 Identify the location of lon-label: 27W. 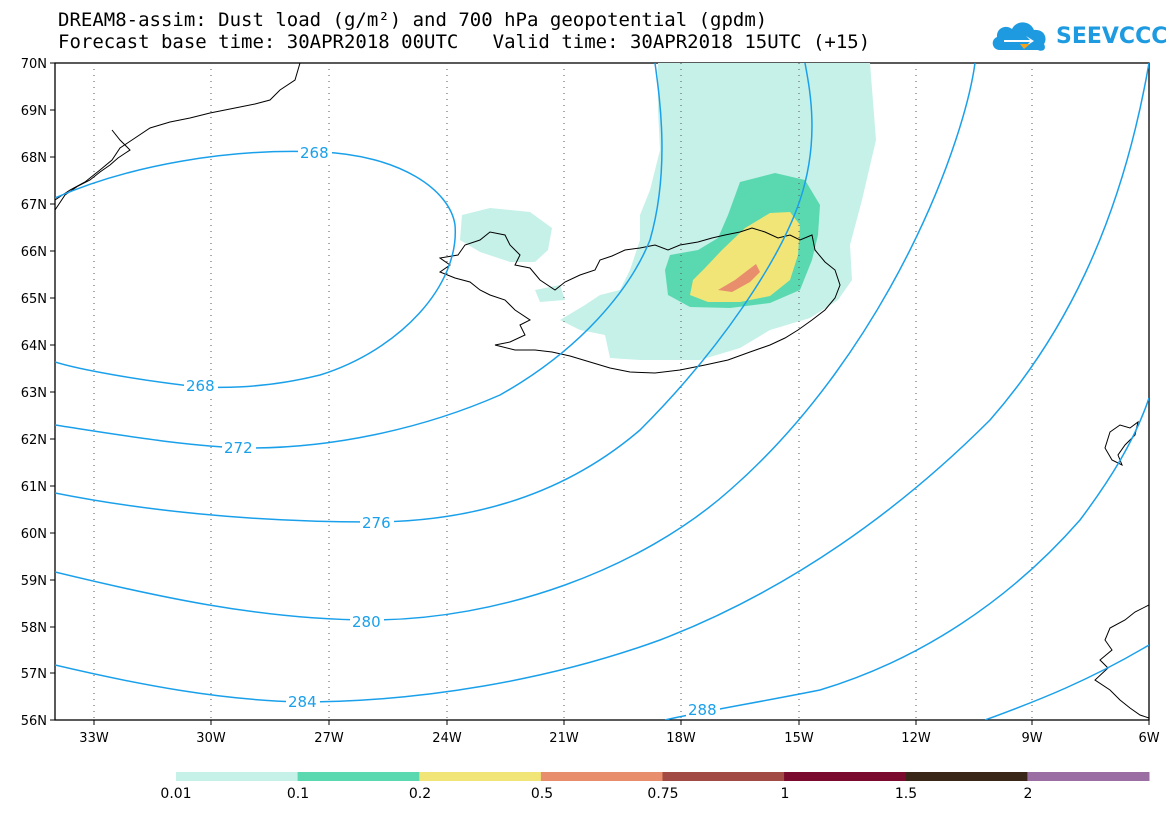
(329, 738).